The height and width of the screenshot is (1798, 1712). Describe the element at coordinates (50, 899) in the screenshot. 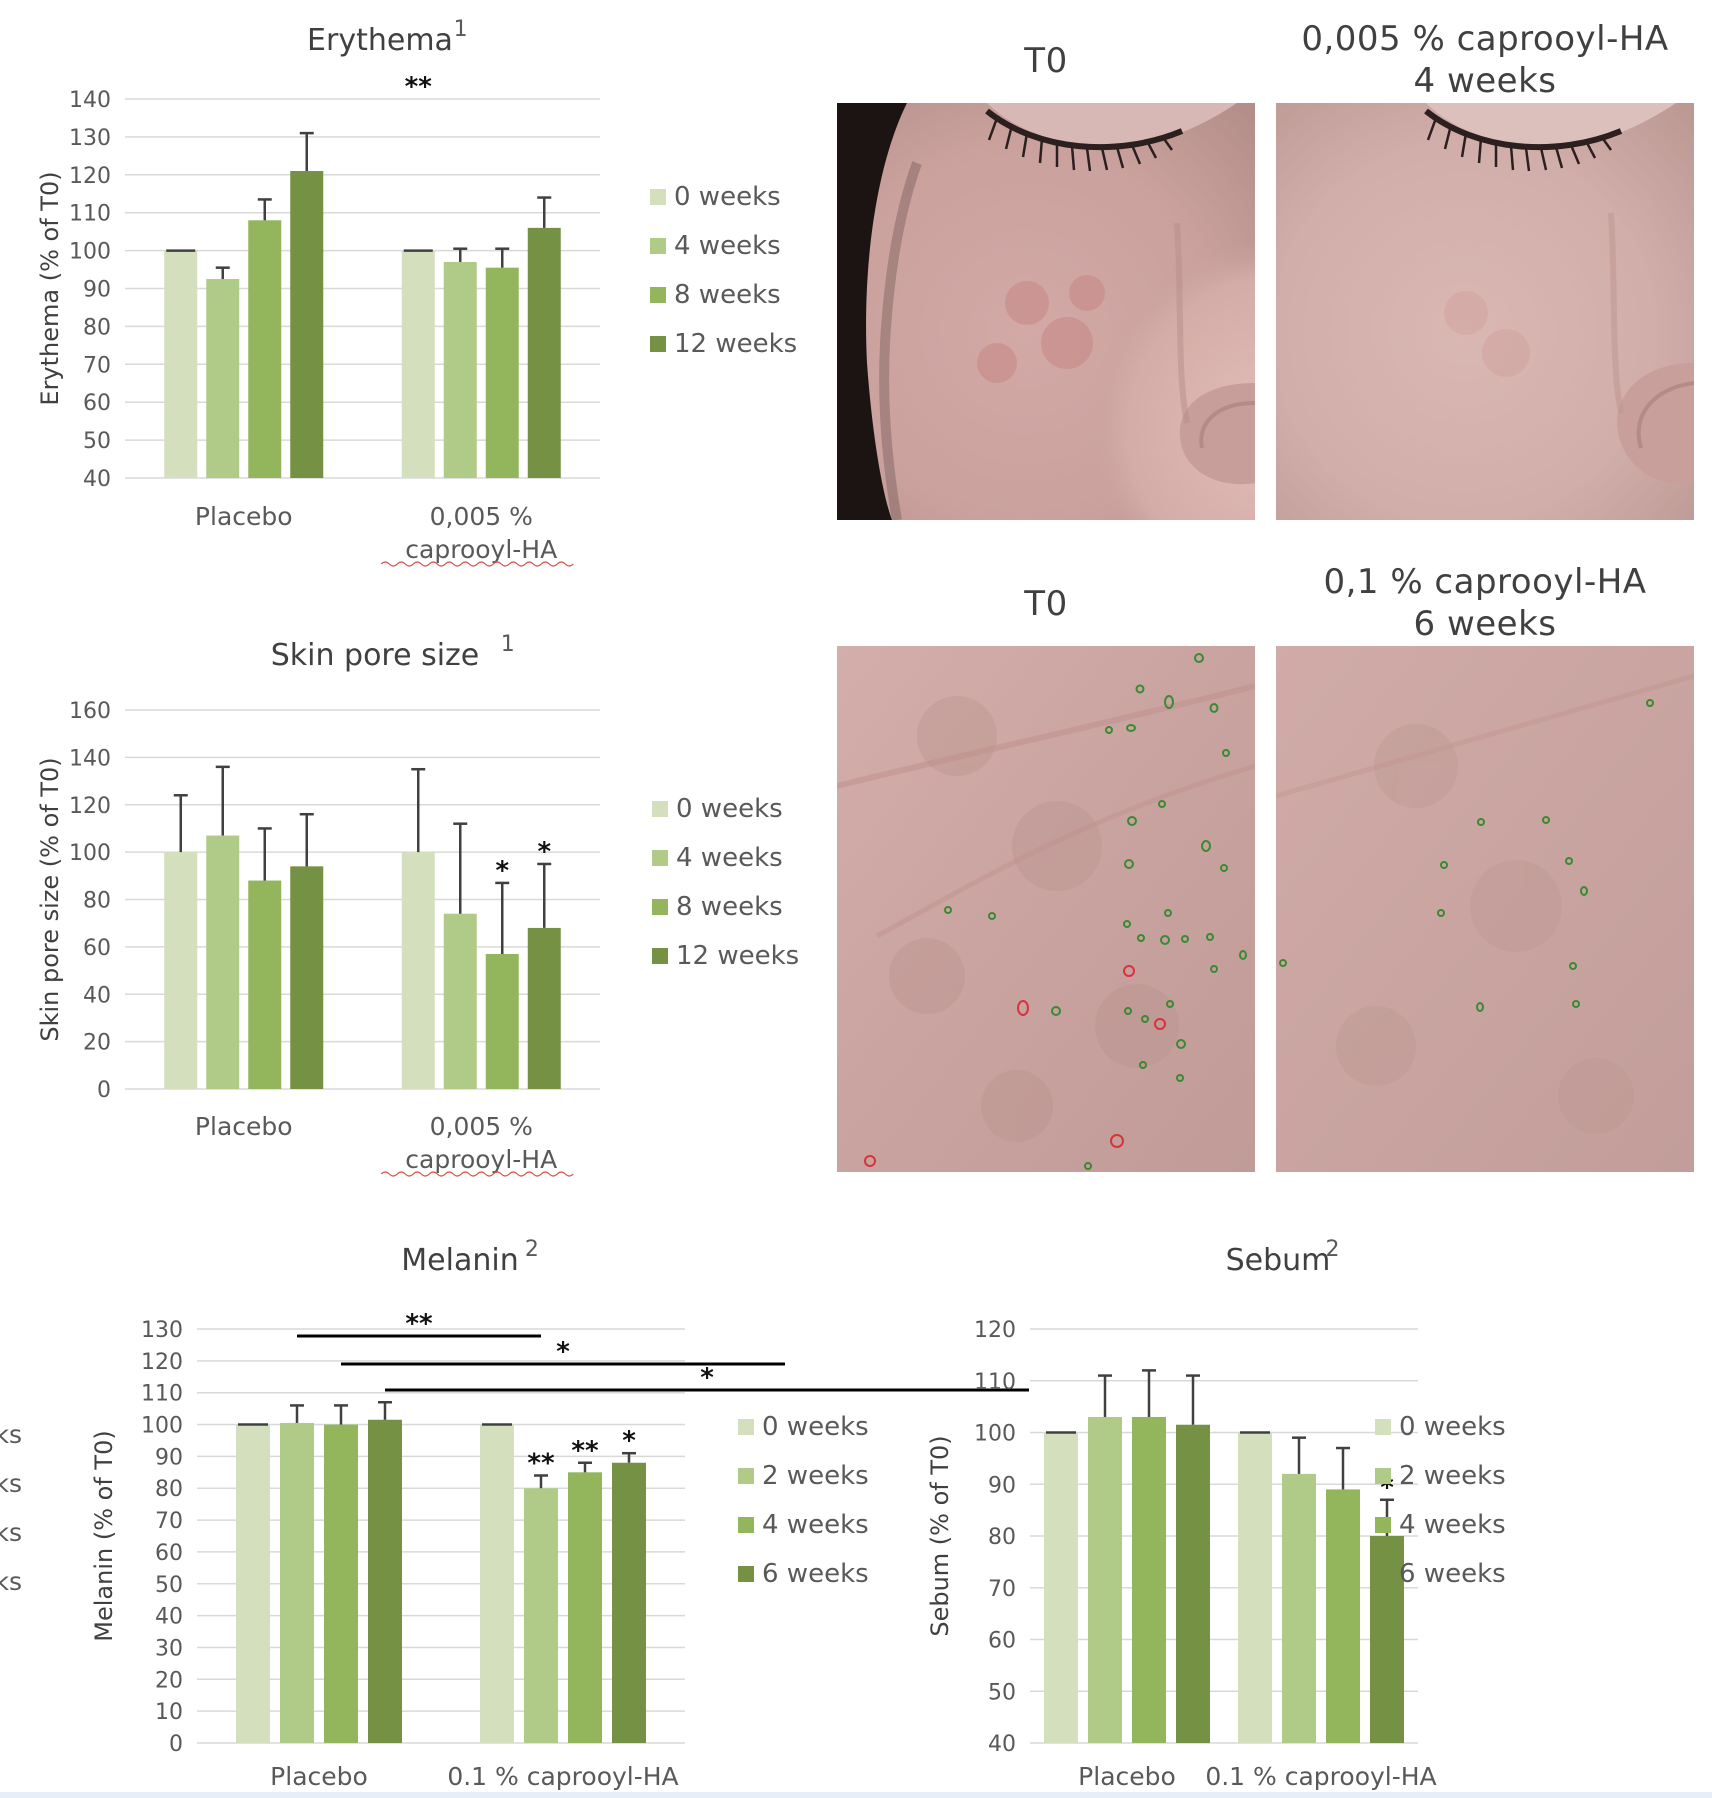

I see `y-axis-label: Skin pore size (% of T0)` at that location.